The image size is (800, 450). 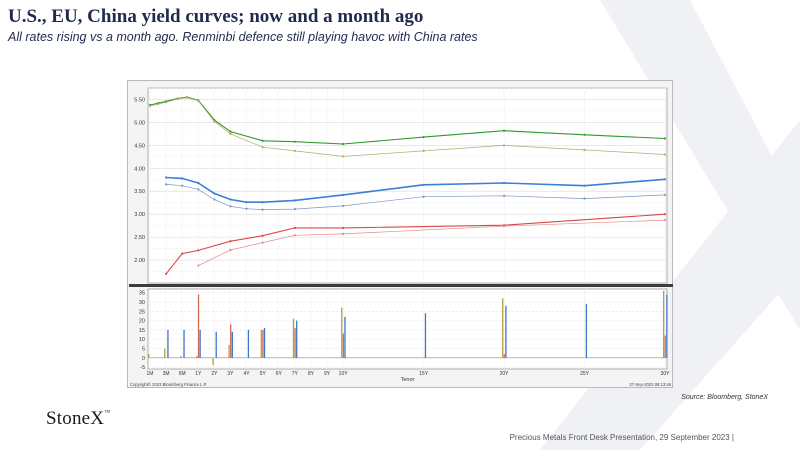 What do you see at coordinates (143, 350) in the screenshot?
I see `lower-y-tick-label: 5` at bounding box center [143, 350].